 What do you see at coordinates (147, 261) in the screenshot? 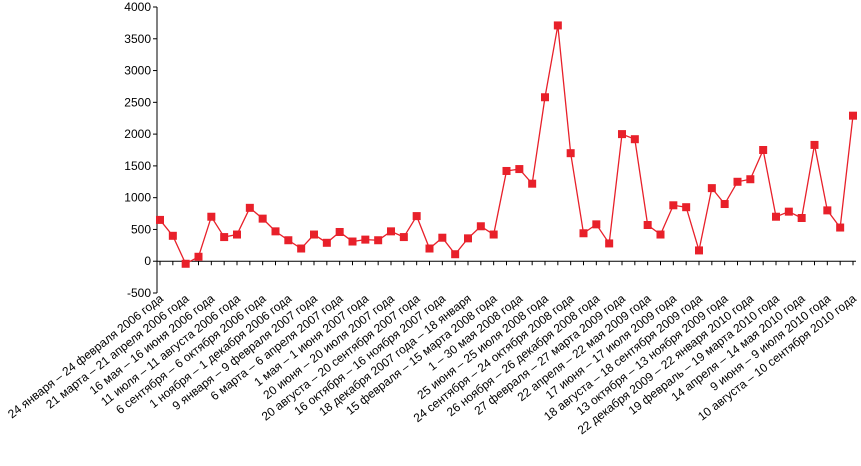
I see `y-tick-label: 0` at bounding box center [147, 261].